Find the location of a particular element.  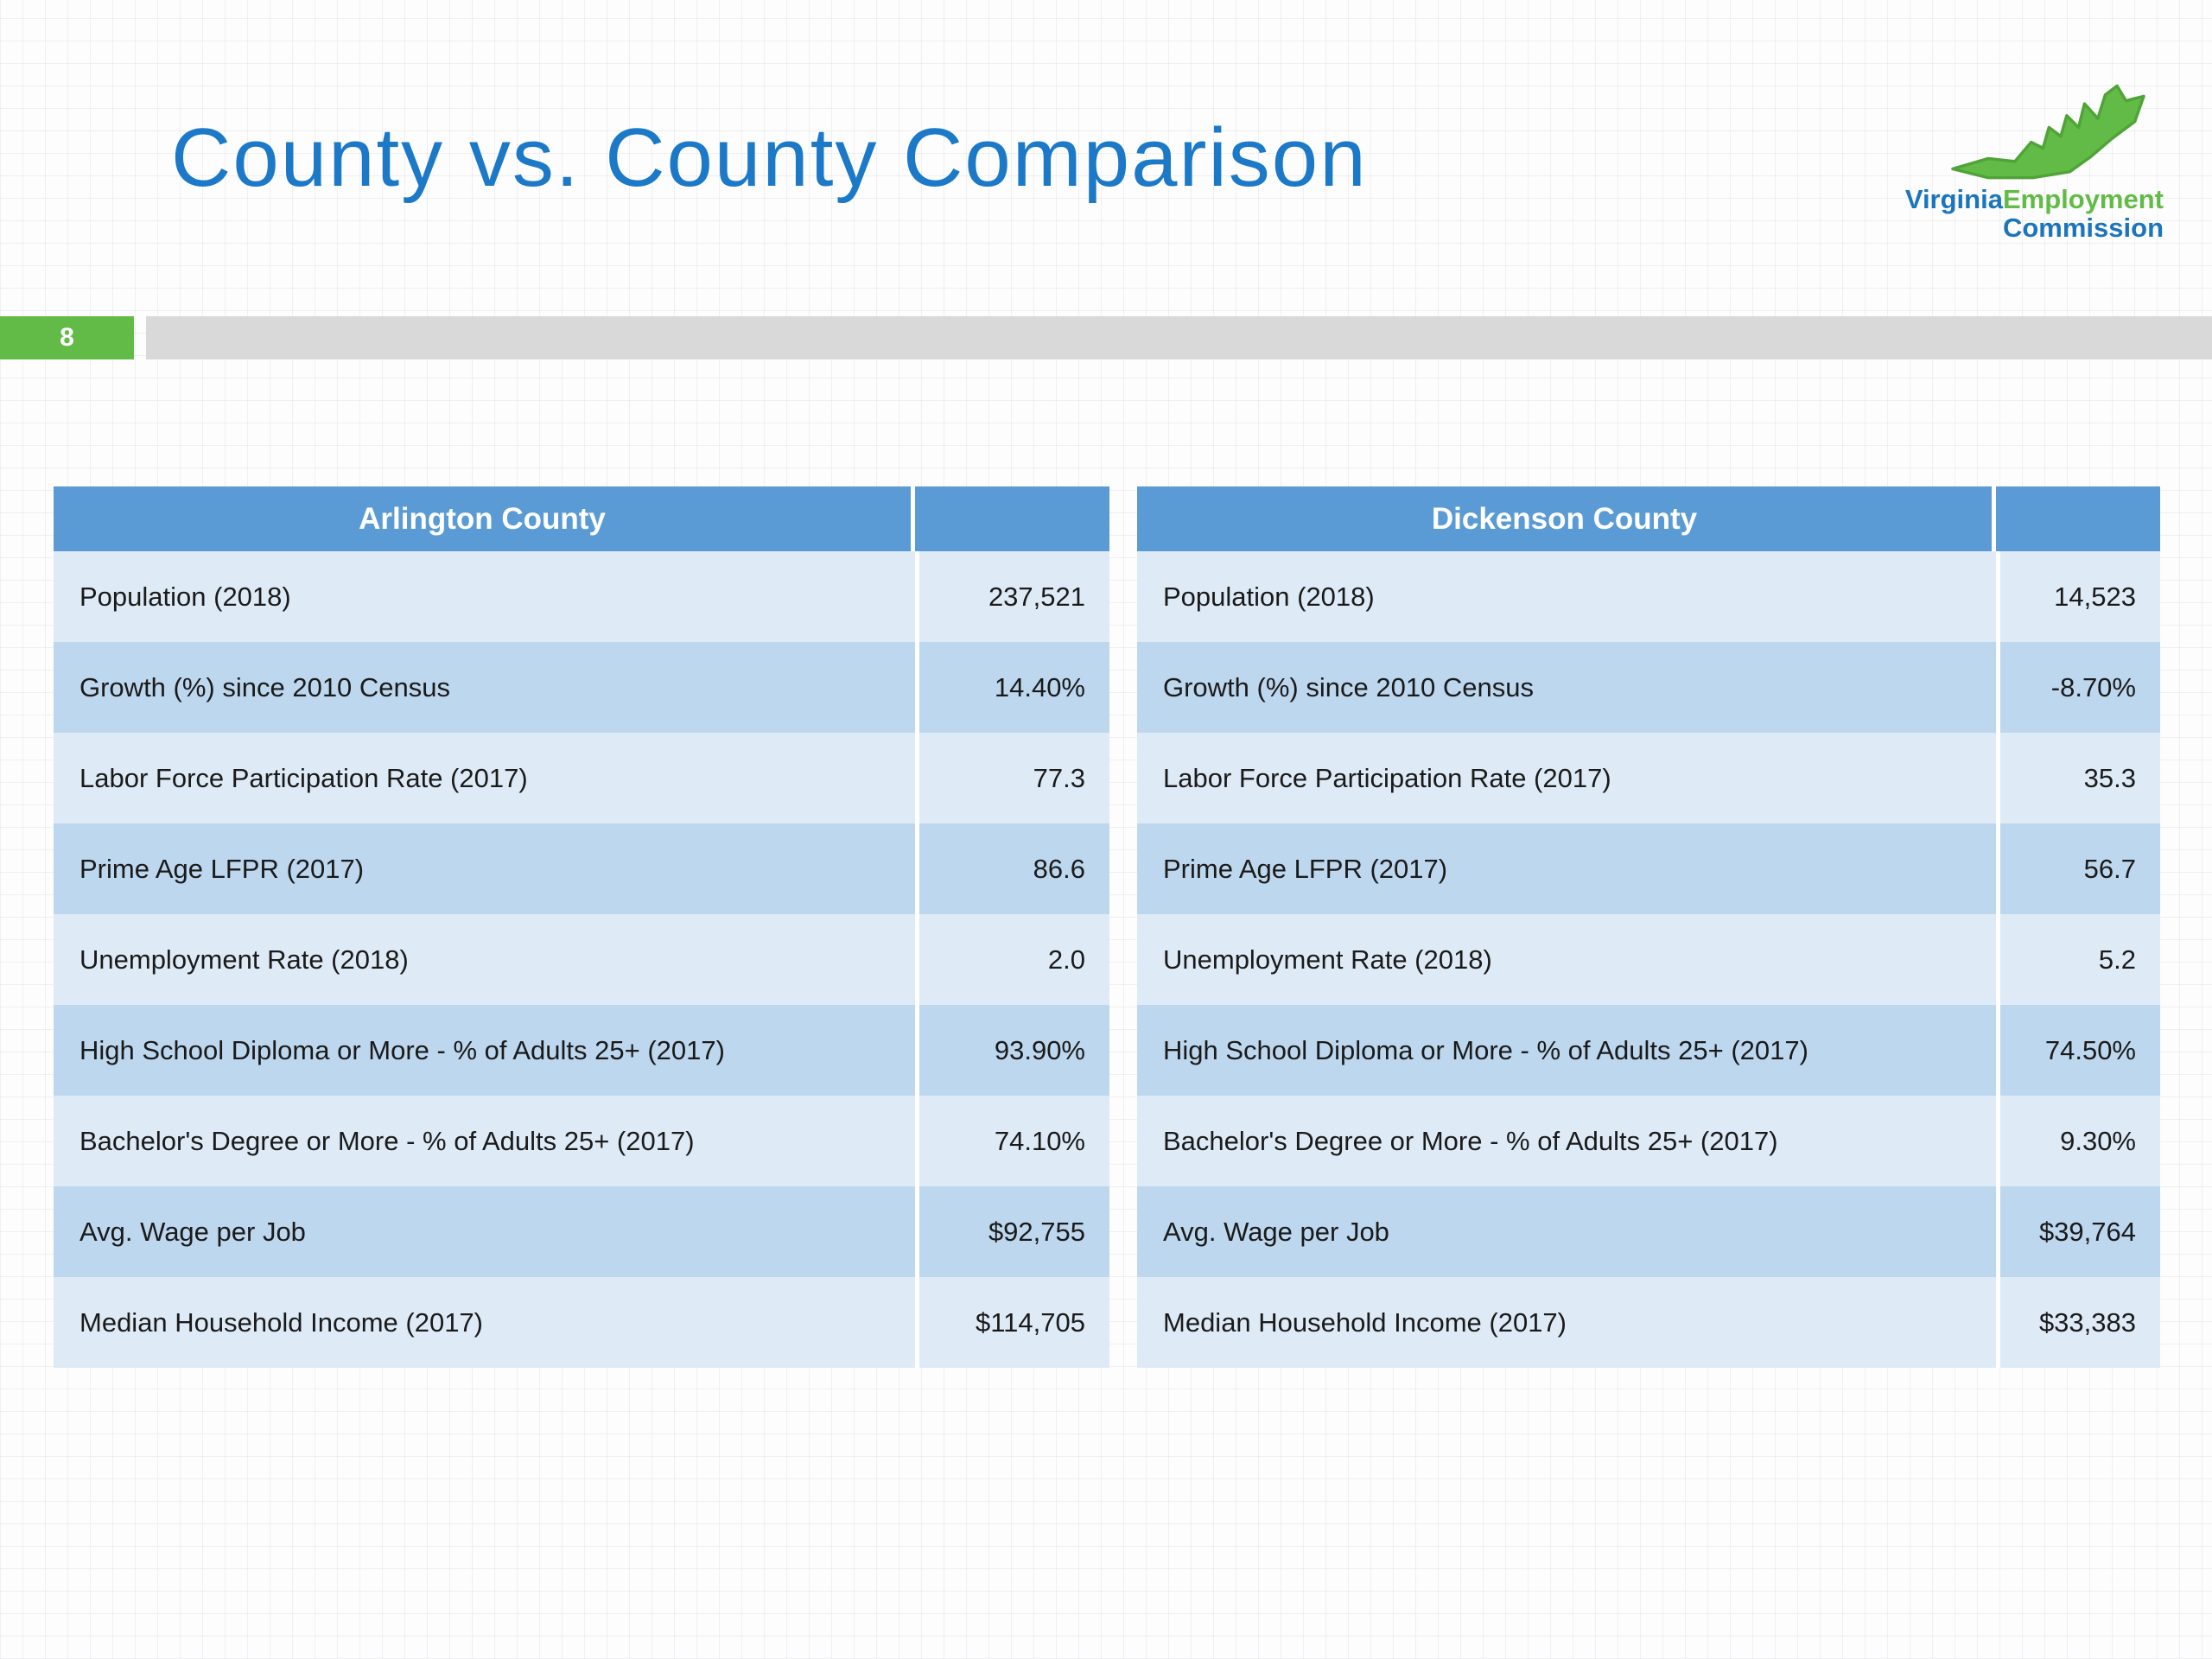

row-value: 35.3 is located at coordinates (2078, 778).